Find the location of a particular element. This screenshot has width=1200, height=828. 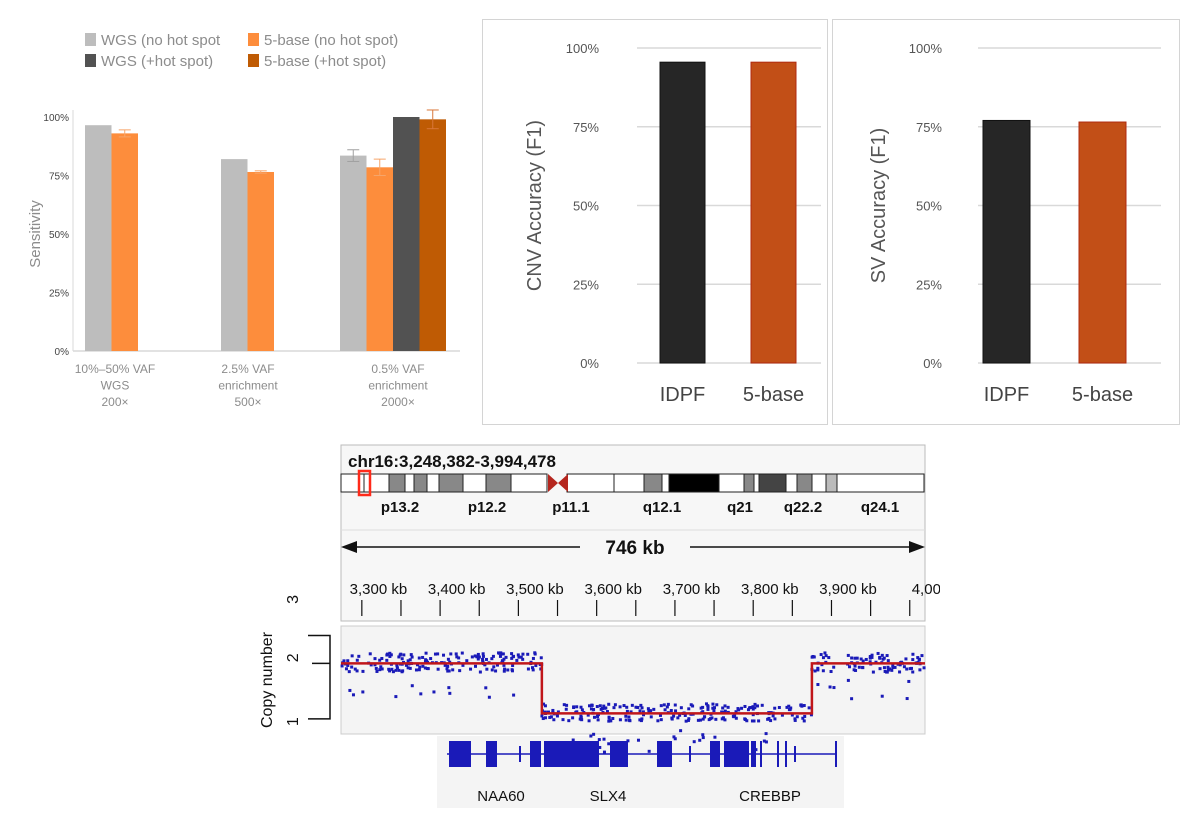

y-tick-label: 25% is located at coordinates (586, 284).